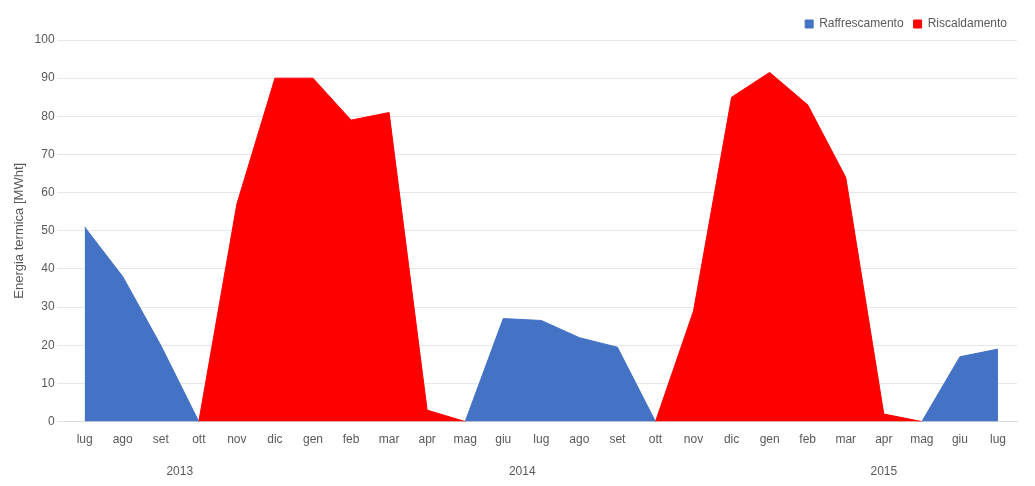  Describe the element at coordinates (48, 77) in the screenshot. I see `y-tick-label: 90` at that location.